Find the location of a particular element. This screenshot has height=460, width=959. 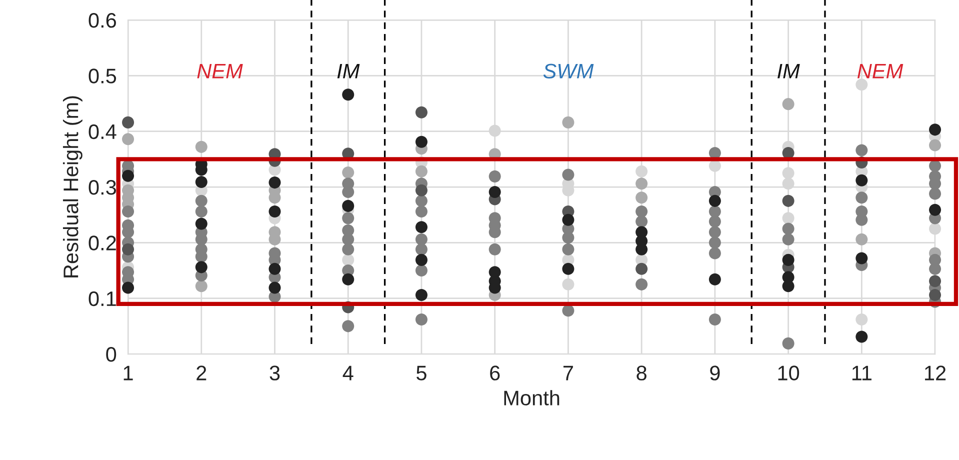

y-tick-label: 0.4 is located at coordinates (102, 132).